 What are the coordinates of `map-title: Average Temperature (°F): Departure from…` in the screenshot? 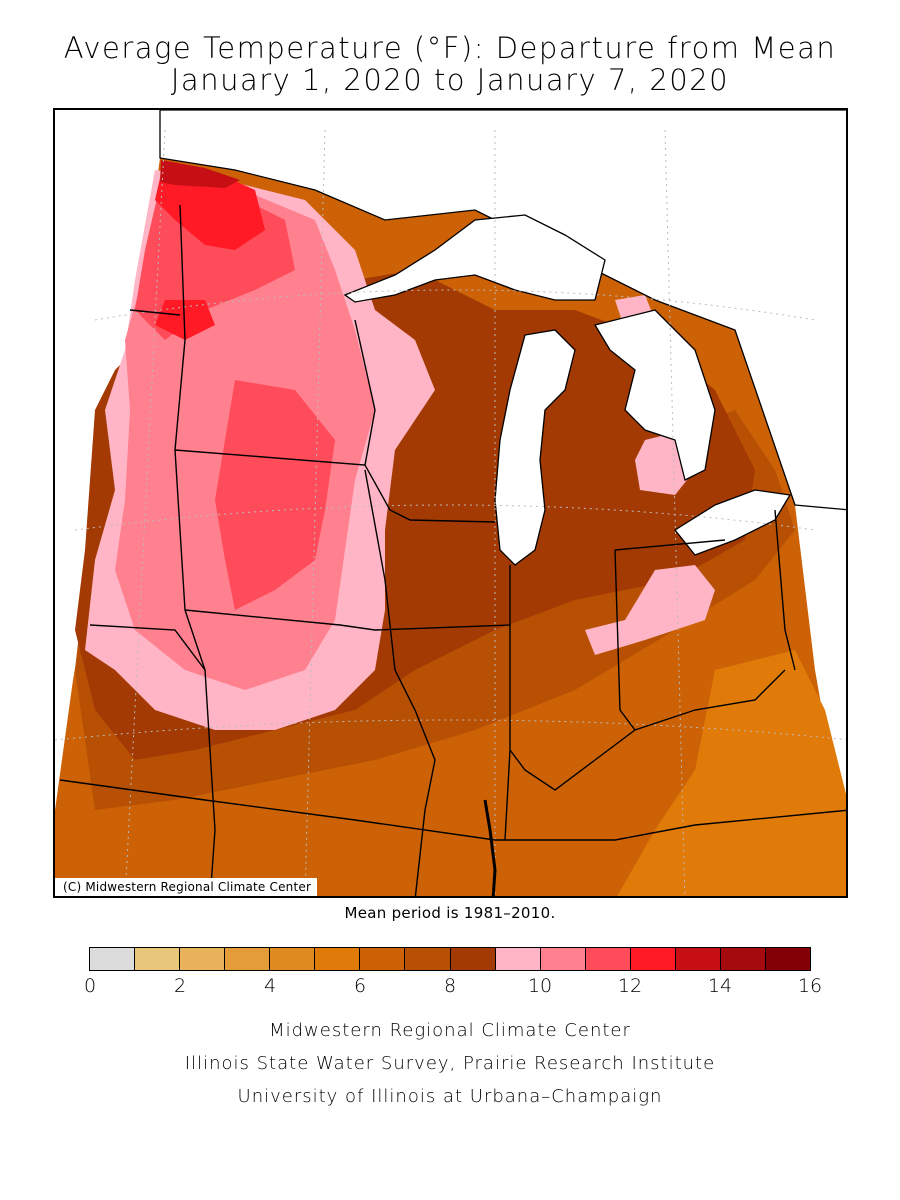 It's located at (450, 48).